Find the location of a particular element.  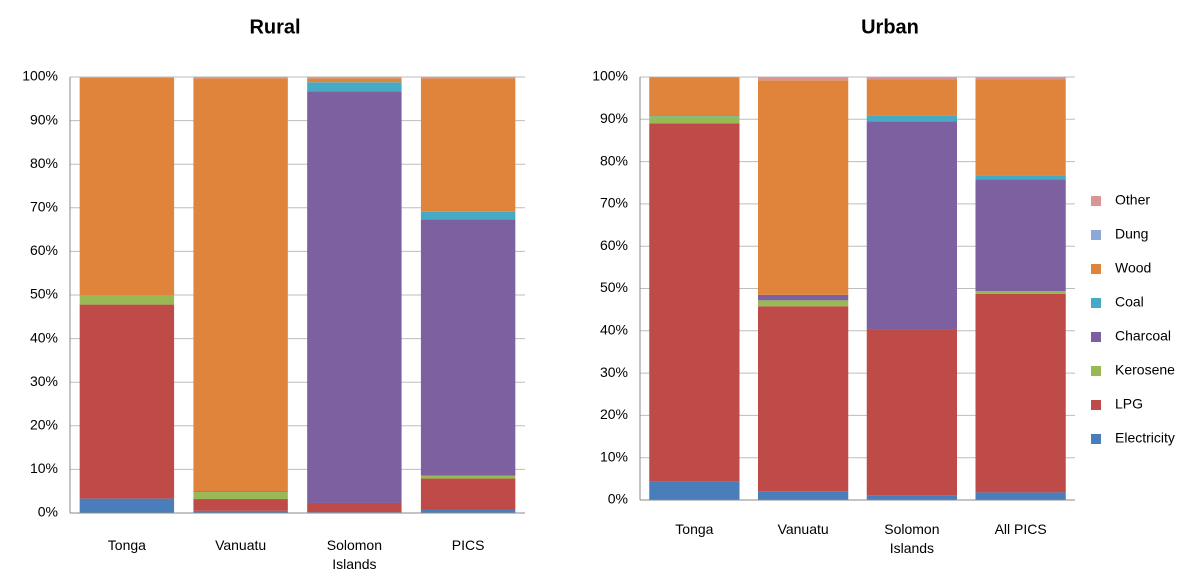

legend-label: Charcoal is located at coordinates (1143, 336).